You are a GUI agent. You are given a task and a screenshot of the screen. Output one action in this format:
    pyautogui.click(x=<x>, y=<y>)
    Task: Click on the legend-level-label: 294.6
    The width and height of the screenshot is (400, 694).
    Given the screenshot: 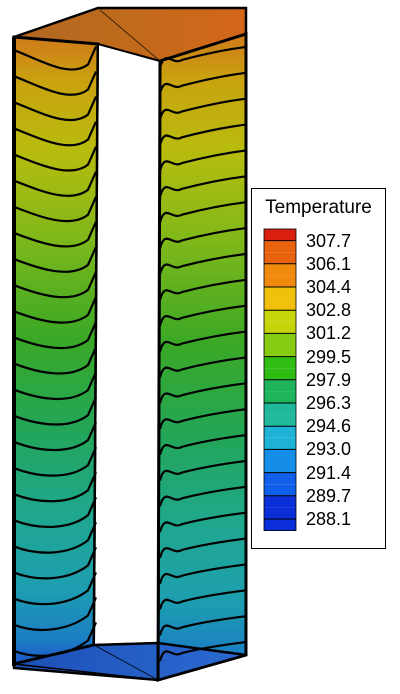 What is the action you would take?
    pyautogui.click(x=329, y=426)
    